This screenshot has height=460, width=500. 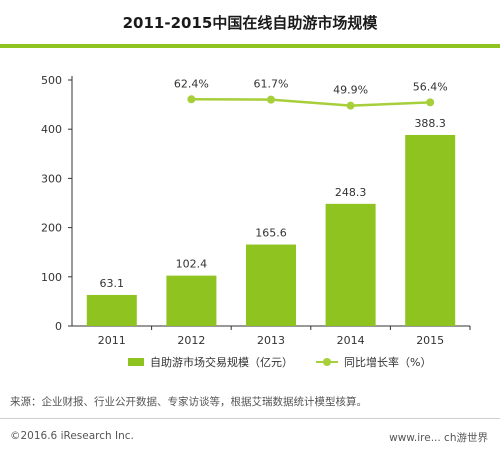 I want to click on website-text: www.ire... ch游世界, so click(x=438, y=438).